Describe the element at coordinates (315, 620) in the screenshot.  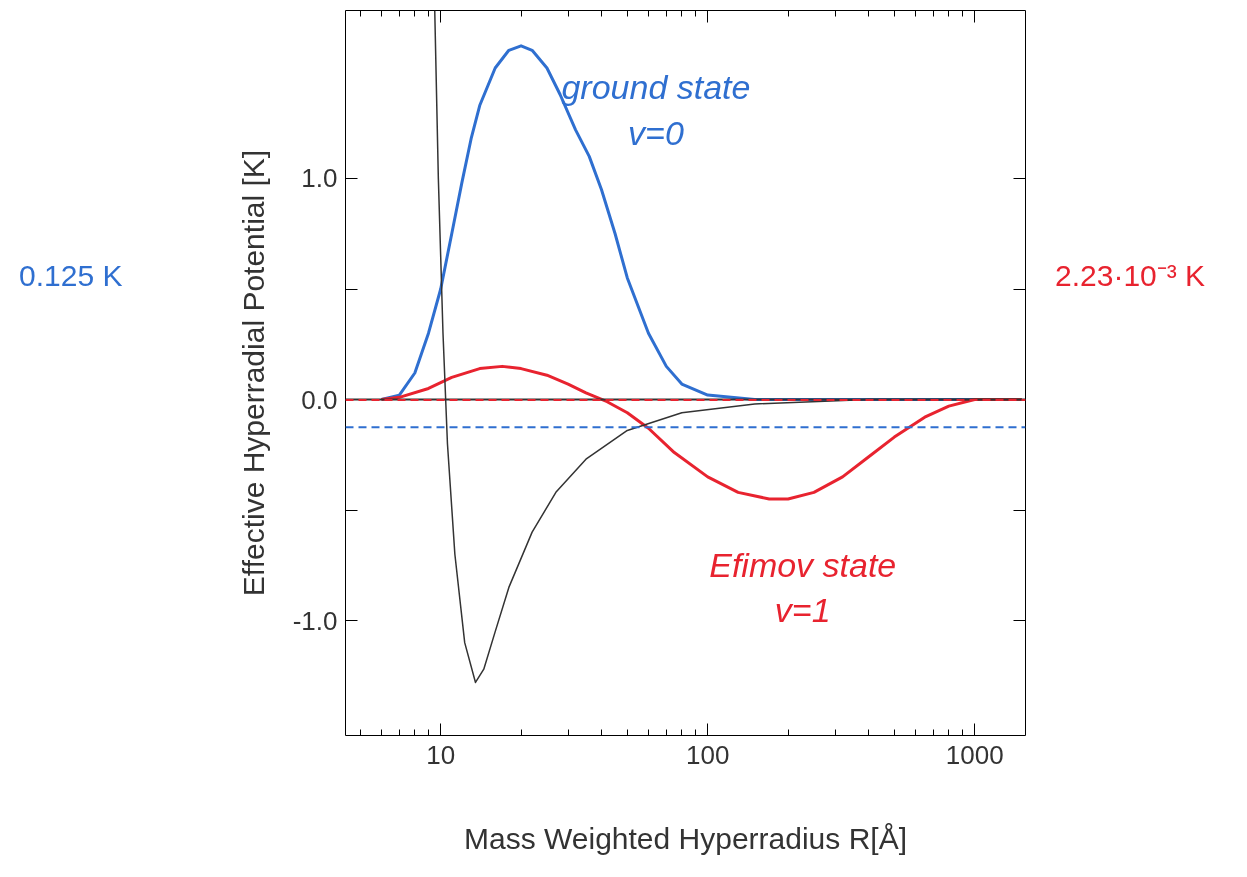
I see `y-tick-label: -1.0` at that location.